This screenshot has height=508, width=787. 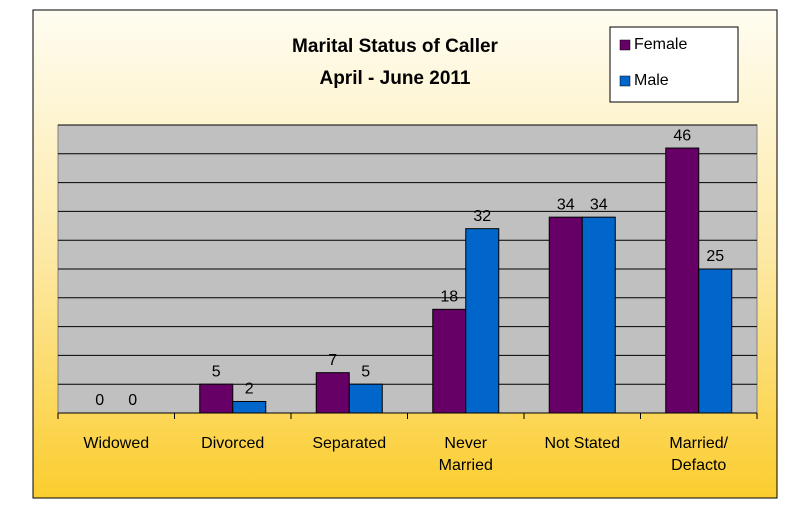 What do you see at coordinates (249, 389) in the screenshot?
I see `data-label: 2` at bounding box center [249, 389].